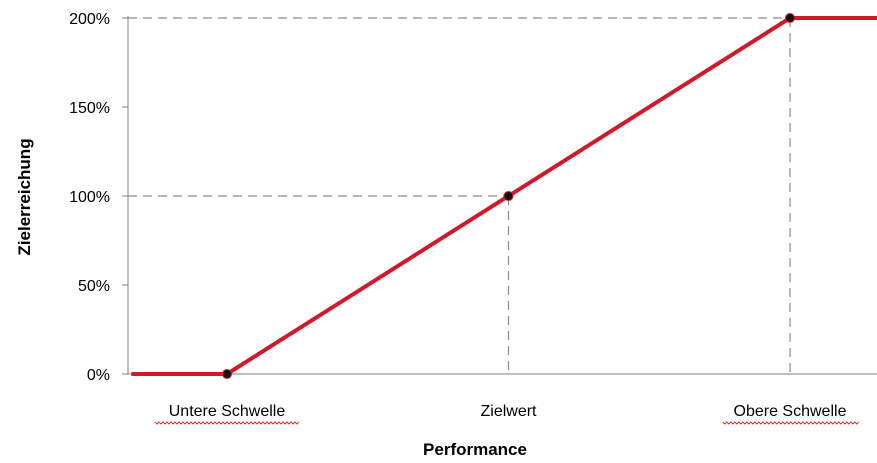  I want to click on y-axis-title: Zielerreichung, so click(24, 196).